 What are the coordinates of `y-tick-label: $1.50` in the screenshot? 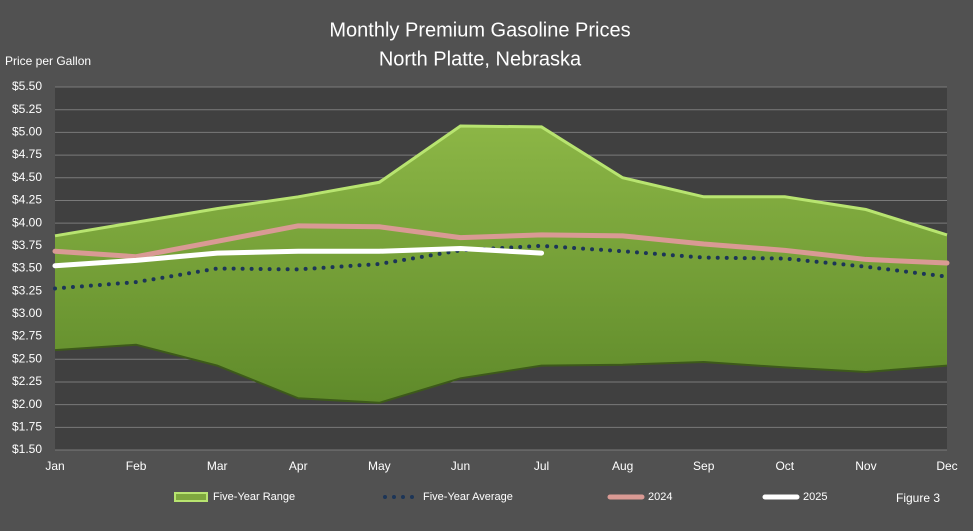 It's located at (27, 449).